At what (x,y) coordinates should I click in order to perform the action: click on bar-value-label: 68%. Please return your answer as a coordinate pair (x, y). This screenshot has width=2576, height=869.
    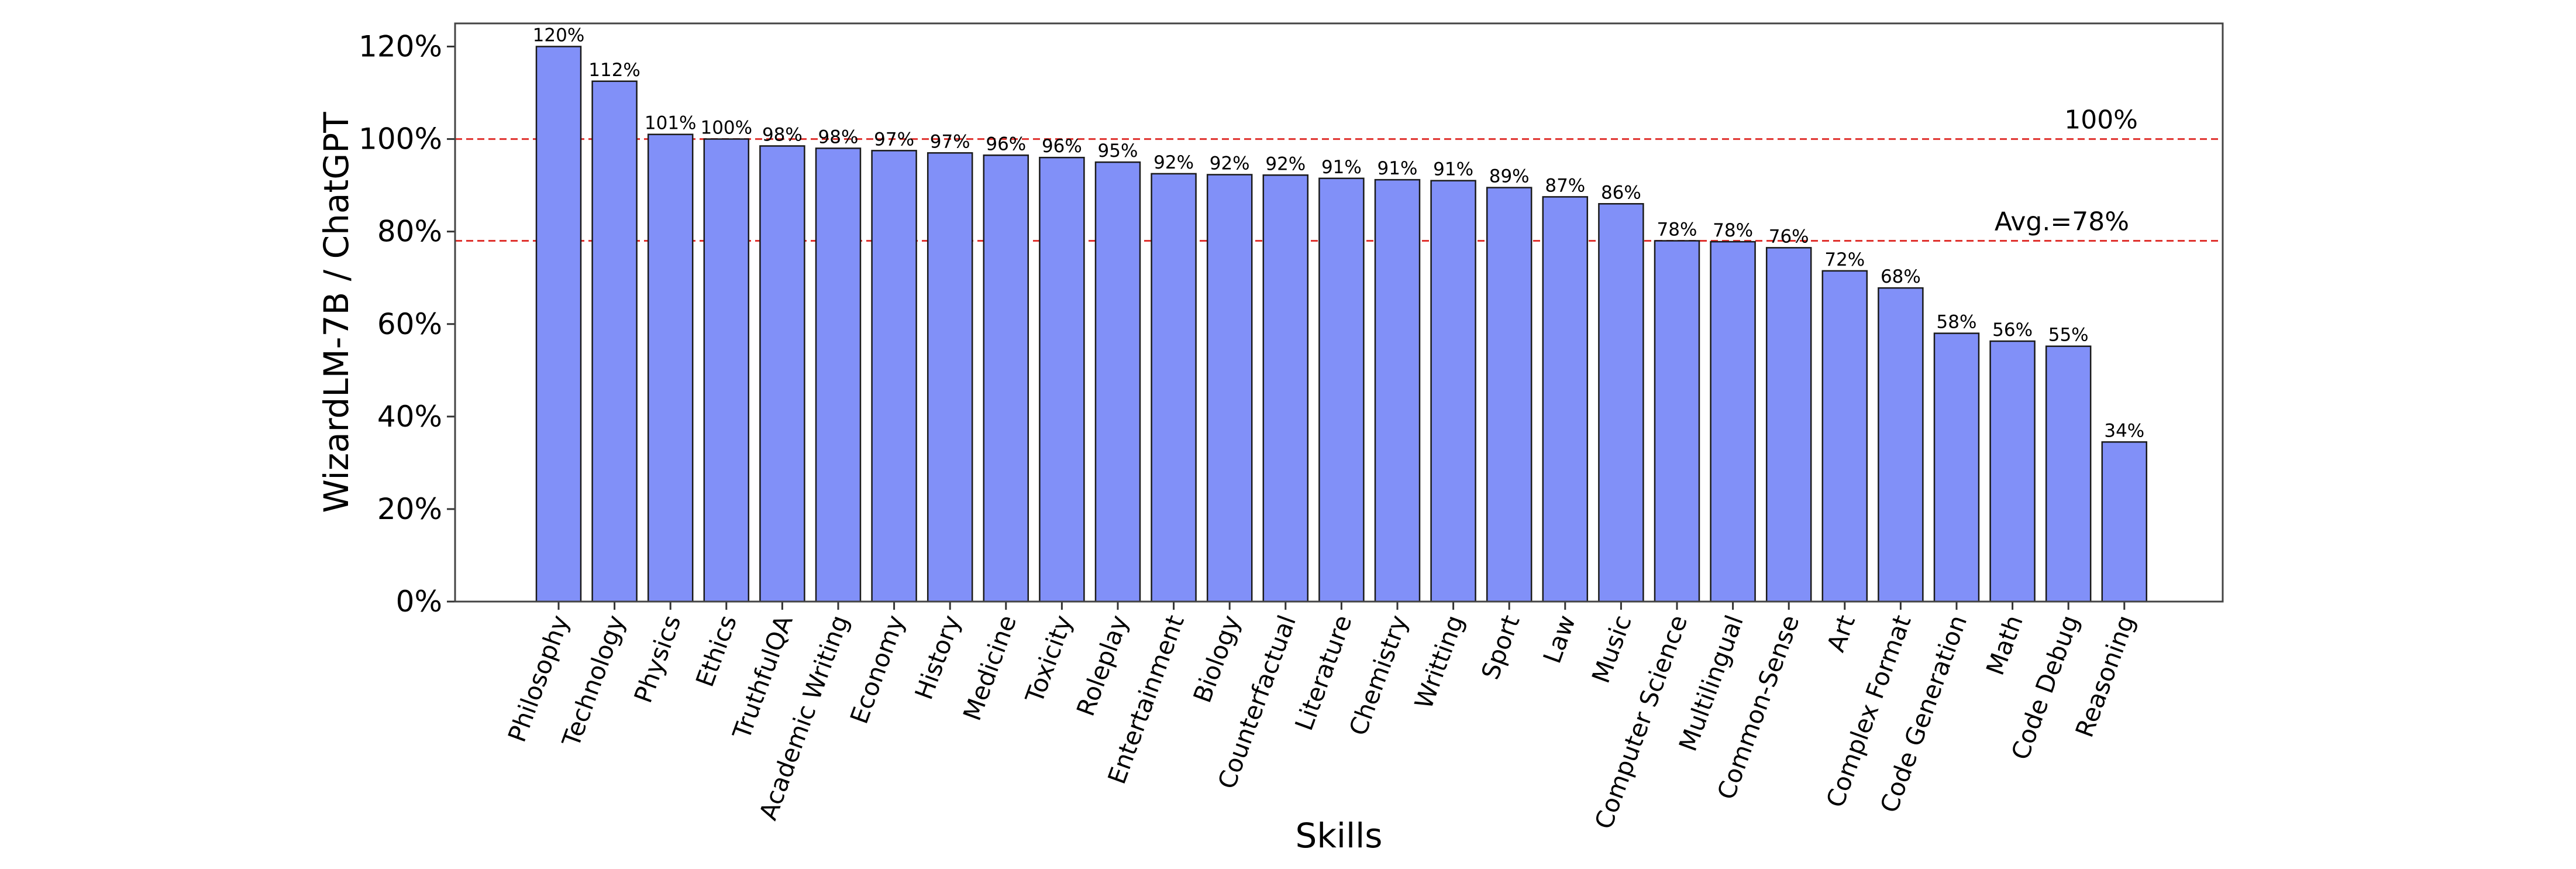
    Looking at the image, I should click on (1901, 276).